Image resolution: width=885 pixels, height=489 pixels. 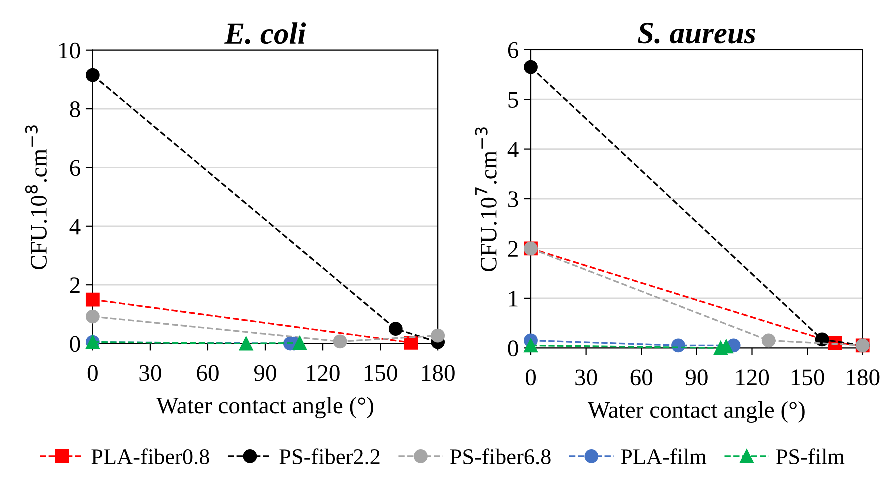 I want to click on y-tick-label: 1, so click(x=513, y=299).